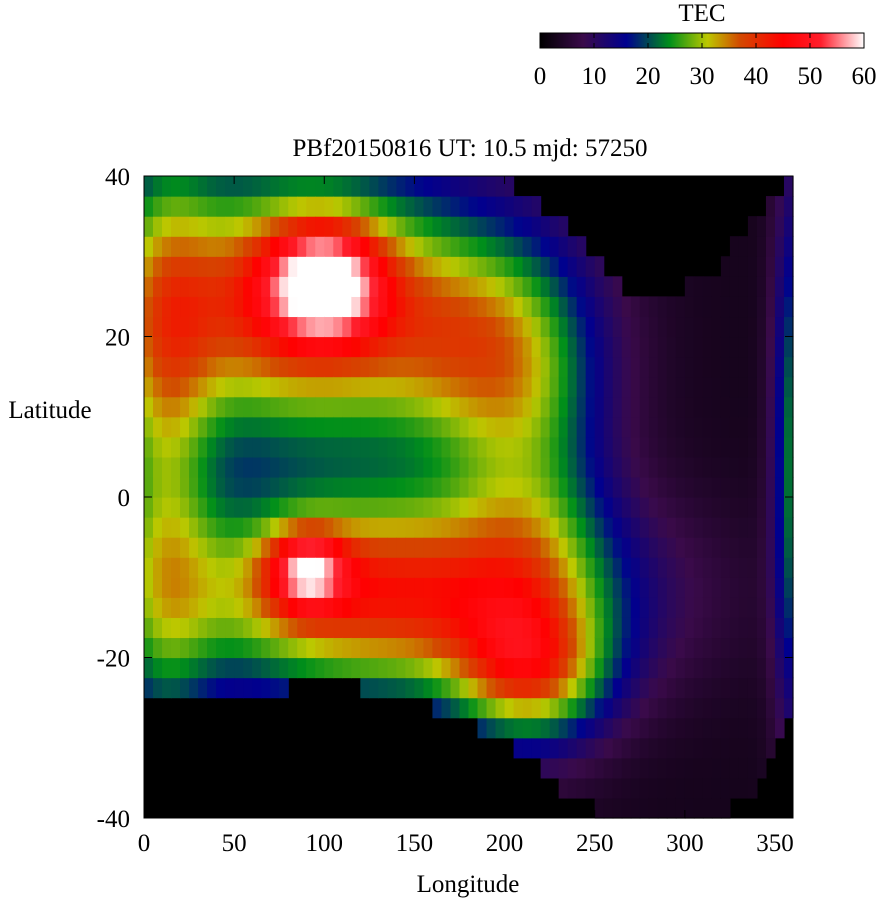 The image size is (878, 905). What do you see at coordinates (113, 659) in the screenshot?
I see `y-tick-label: -20` at bounding box center [113, 659].